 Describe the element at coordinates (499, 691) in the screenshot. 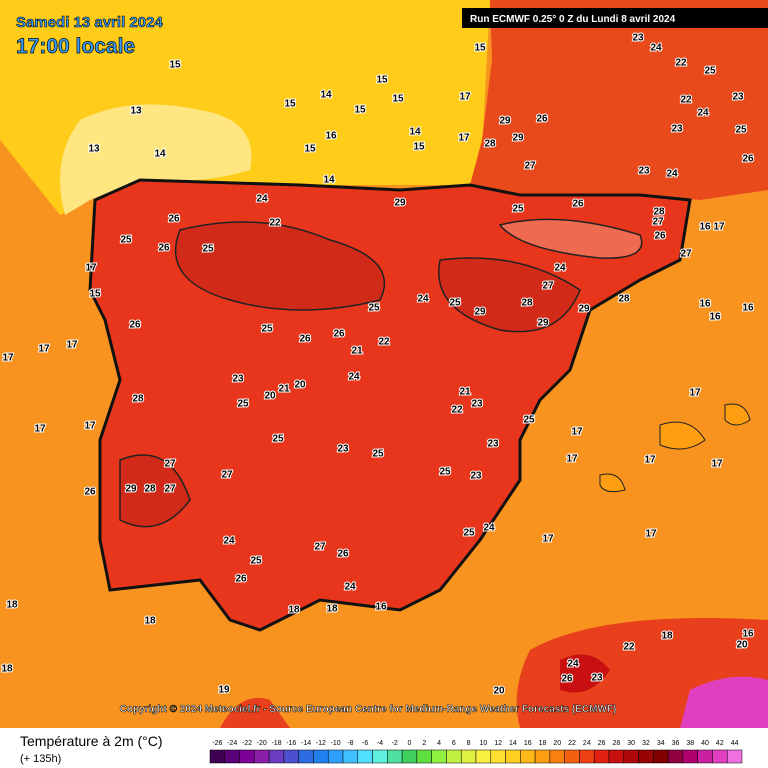

I see `temp-label: 20` at that location.